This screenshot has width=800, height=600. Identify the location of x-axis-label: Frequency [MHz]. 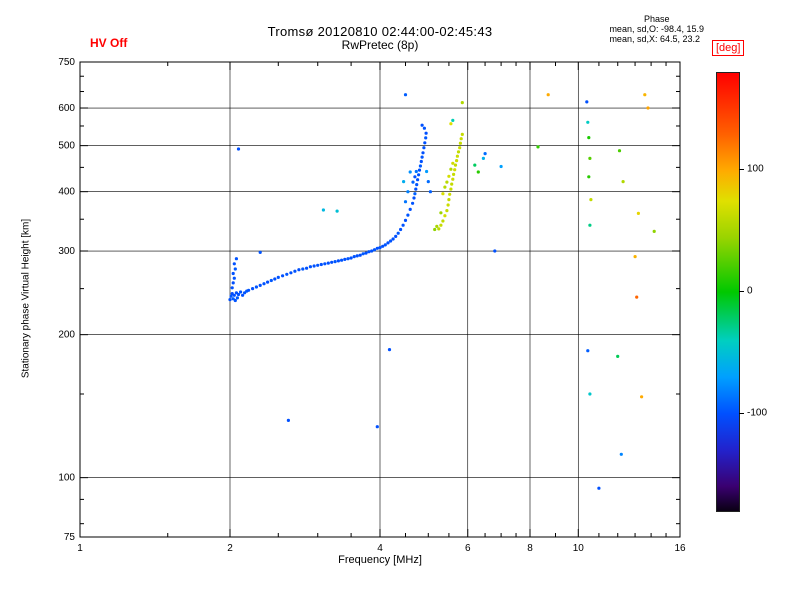
(380, 560).